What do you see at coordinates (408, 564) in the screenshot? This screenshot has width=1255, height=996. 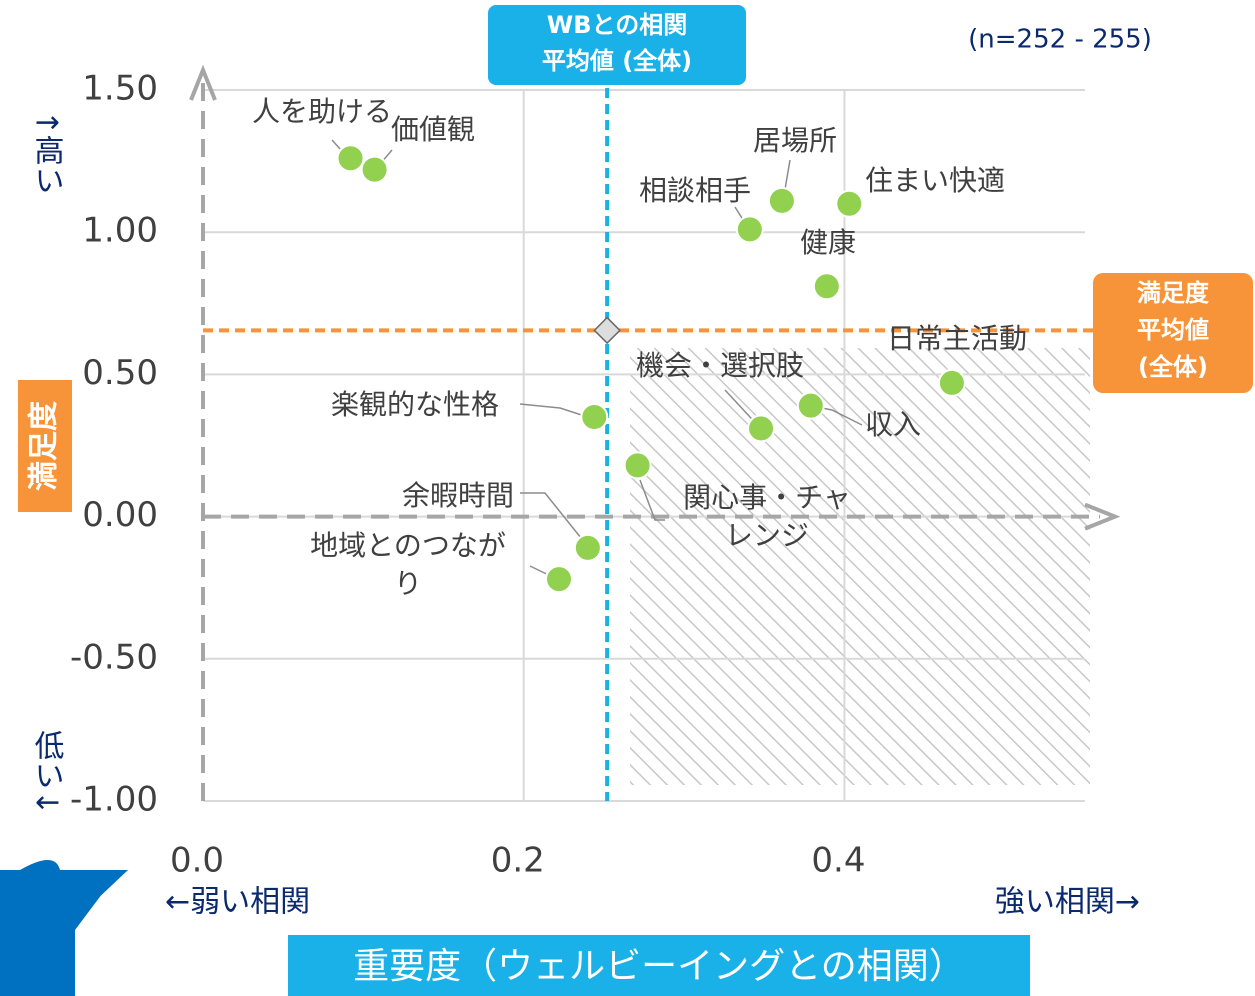 I see `point-label: 地域とのつながり` at bounding box center [408, 564].